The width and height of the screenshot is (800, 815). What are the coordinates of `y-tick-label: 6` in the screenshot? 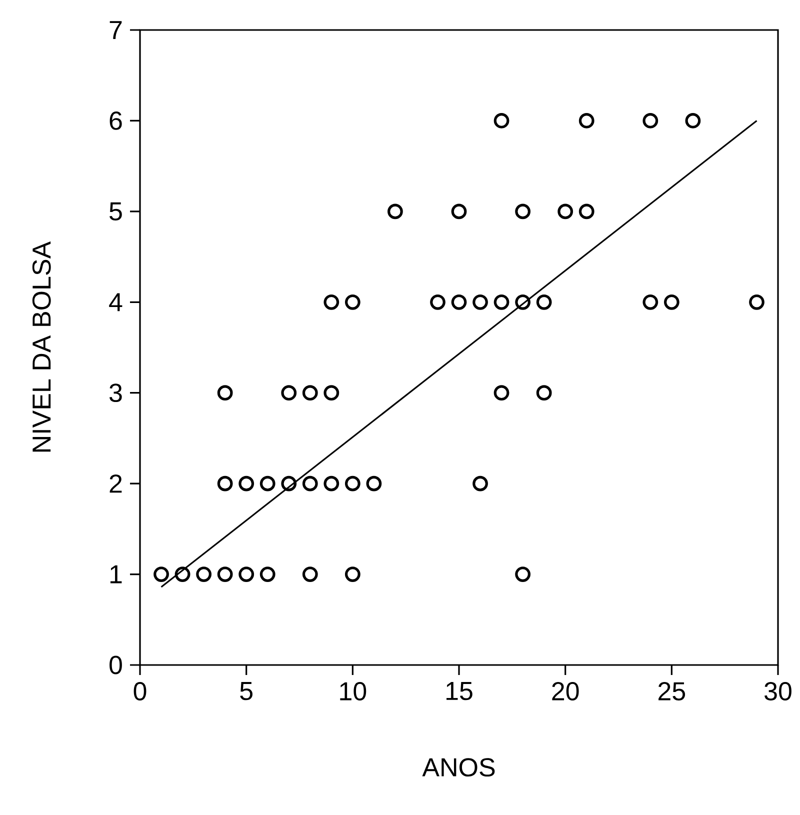 It's located at (116, 121).